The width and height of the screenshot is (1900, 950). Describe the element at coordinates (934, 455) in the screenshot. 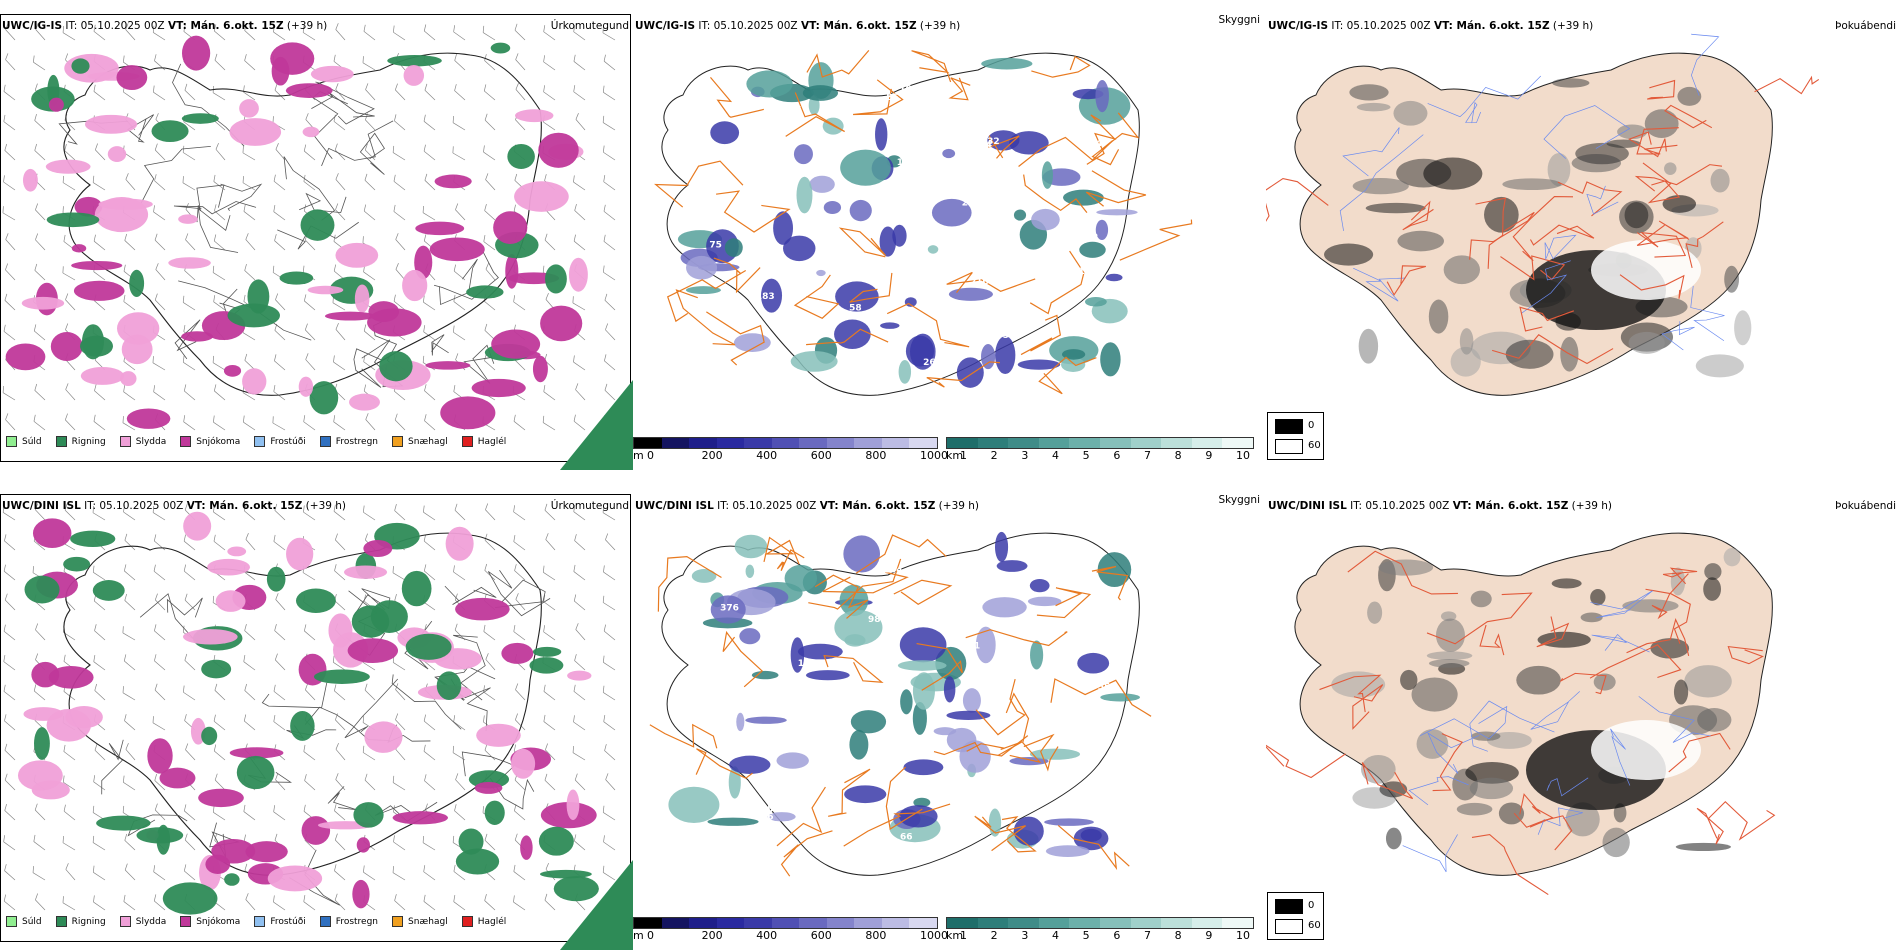

I see `colorbar-tick: 1000` at that location.